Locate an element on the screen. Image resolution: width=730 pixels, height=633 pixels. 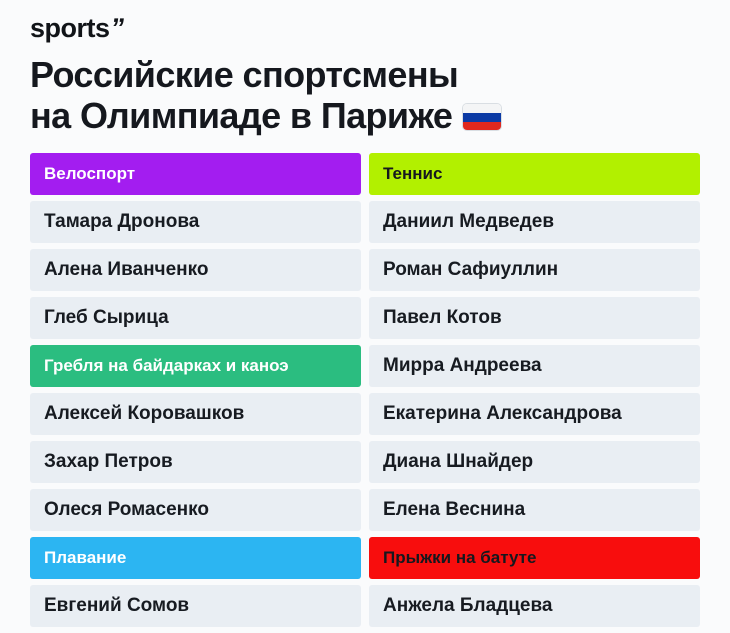
athlete-row: Диана Шнайдер is located at coordinates (534, 461).